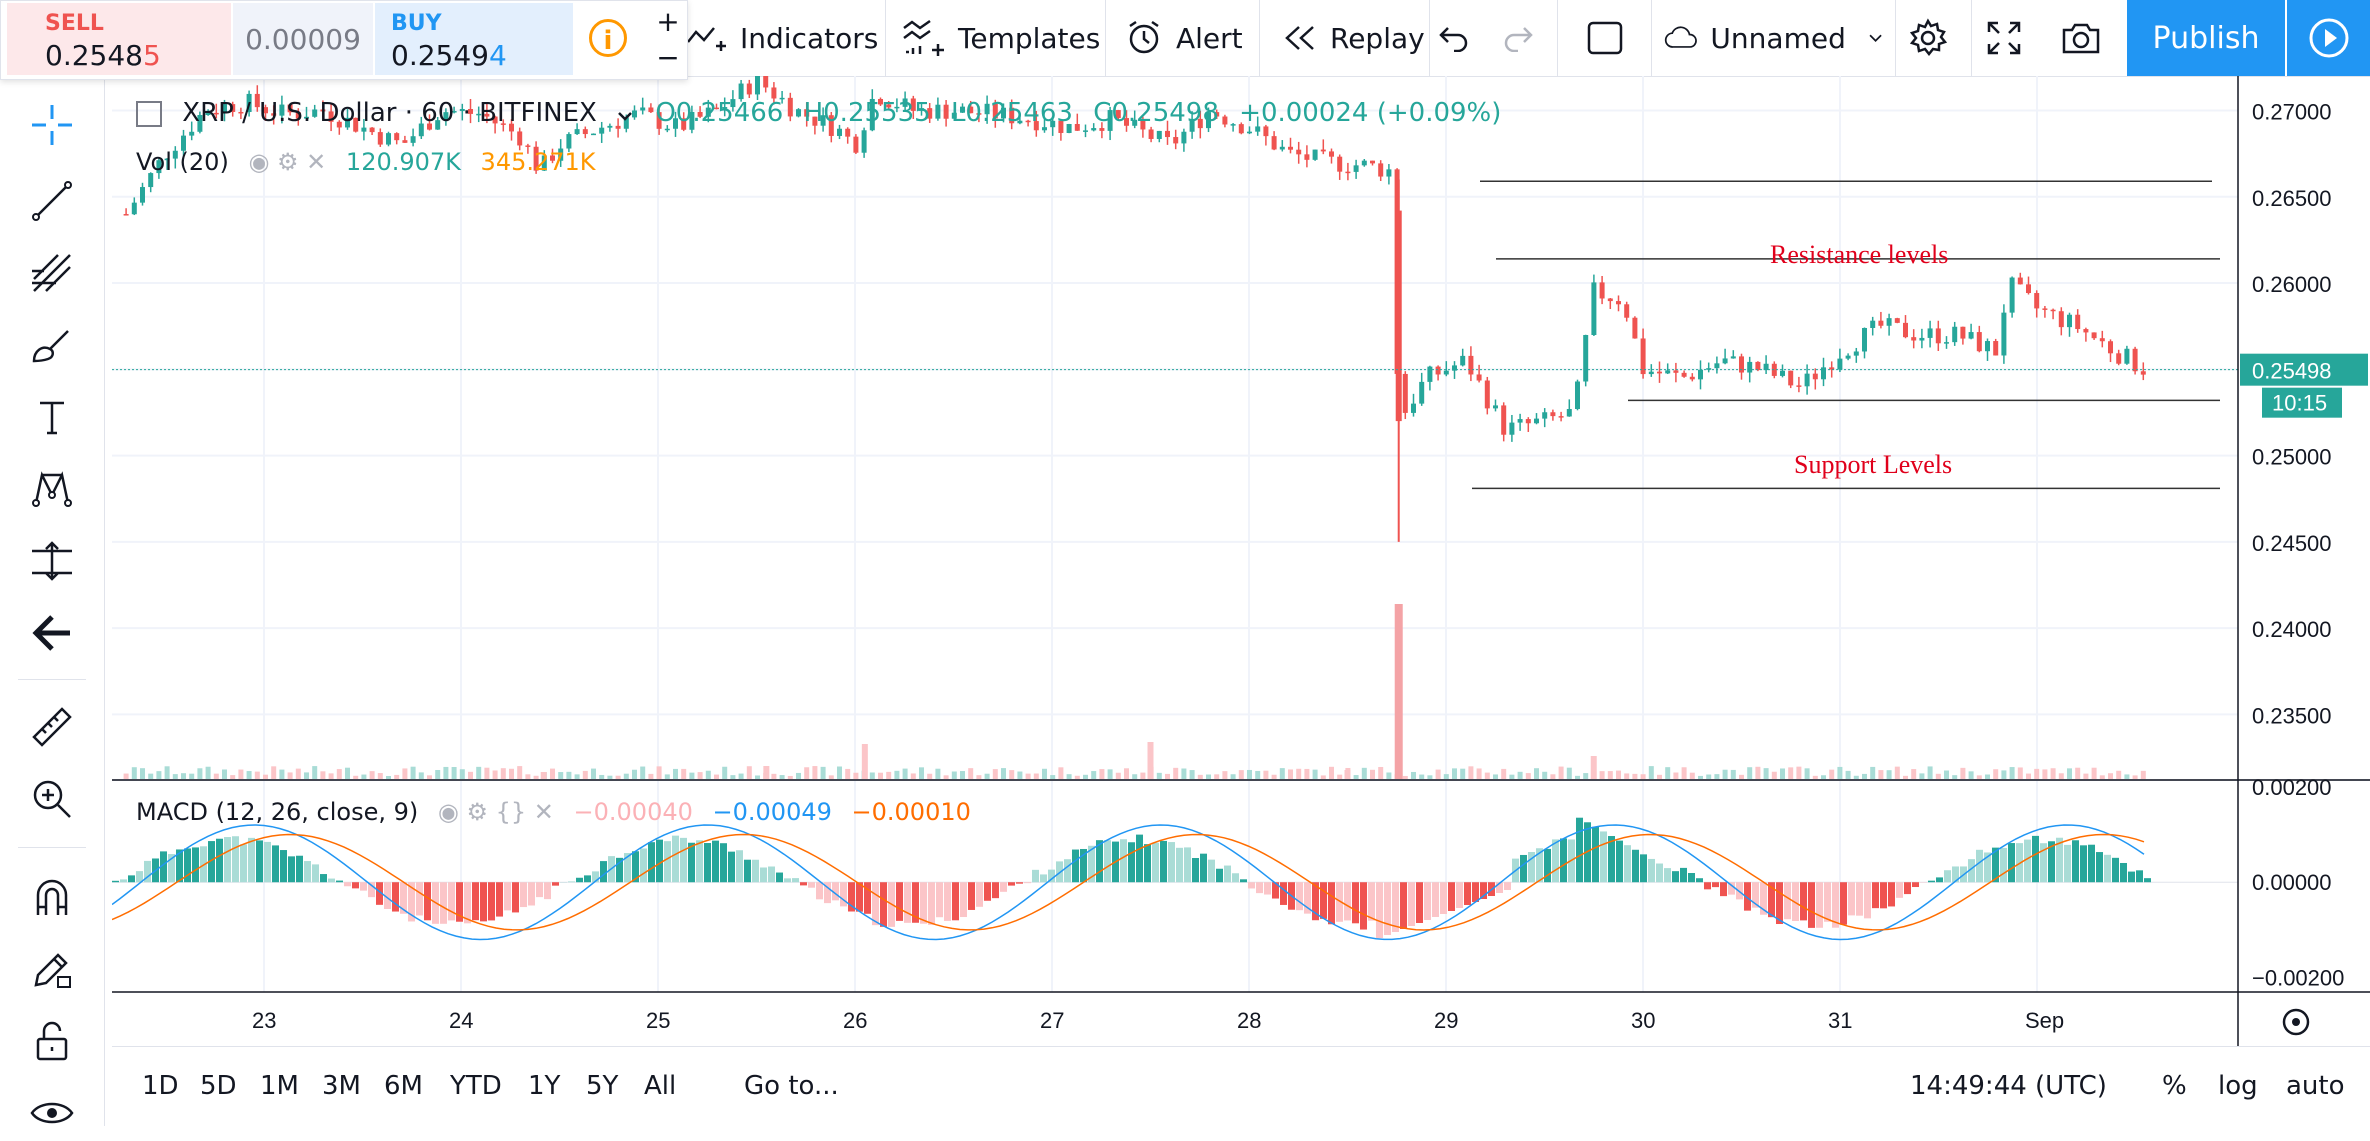 The image size is (2370, 1141). Describe the element at coordinates (52, 1113) in the screenshot. I see `hide-drawings-tool` at that location.